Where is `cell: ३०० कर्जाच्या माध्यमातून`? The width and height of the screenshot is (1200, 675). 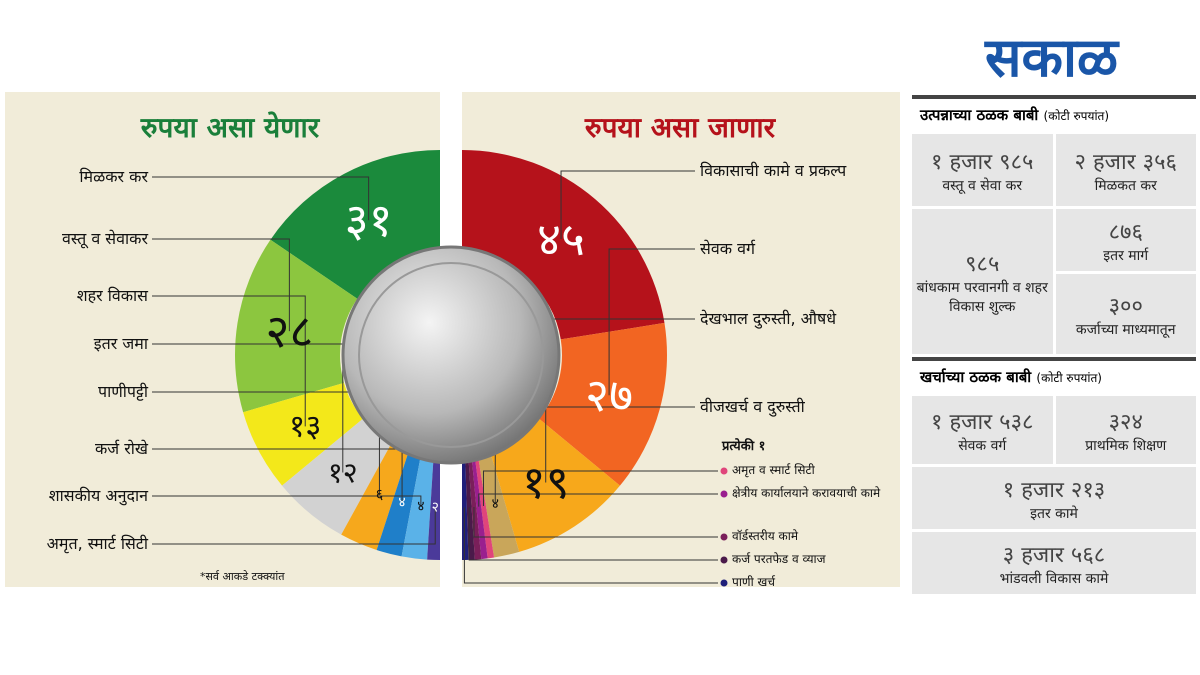
cell: ३०० कर्जाच्या माध्यमातून is located at coordinates (1125, 314).